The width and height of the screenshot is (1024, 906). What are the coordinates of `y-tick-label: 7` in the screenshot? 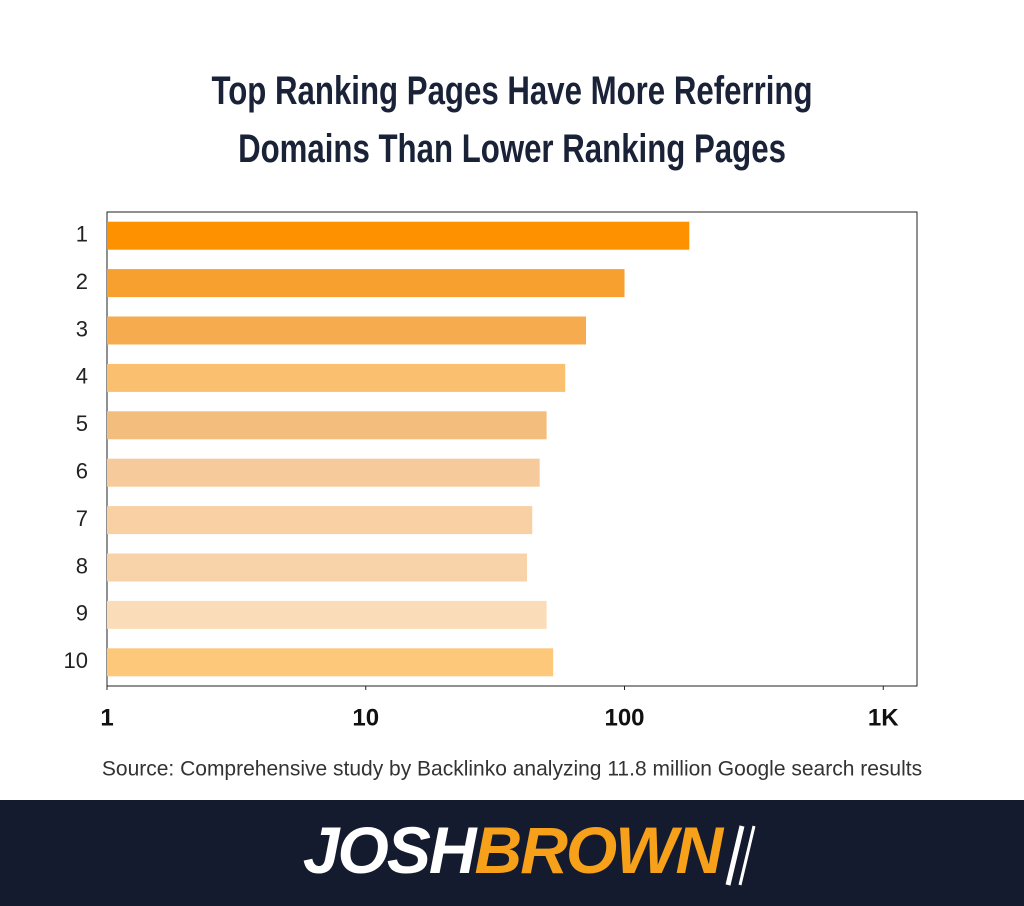 It's located at (82, 518).